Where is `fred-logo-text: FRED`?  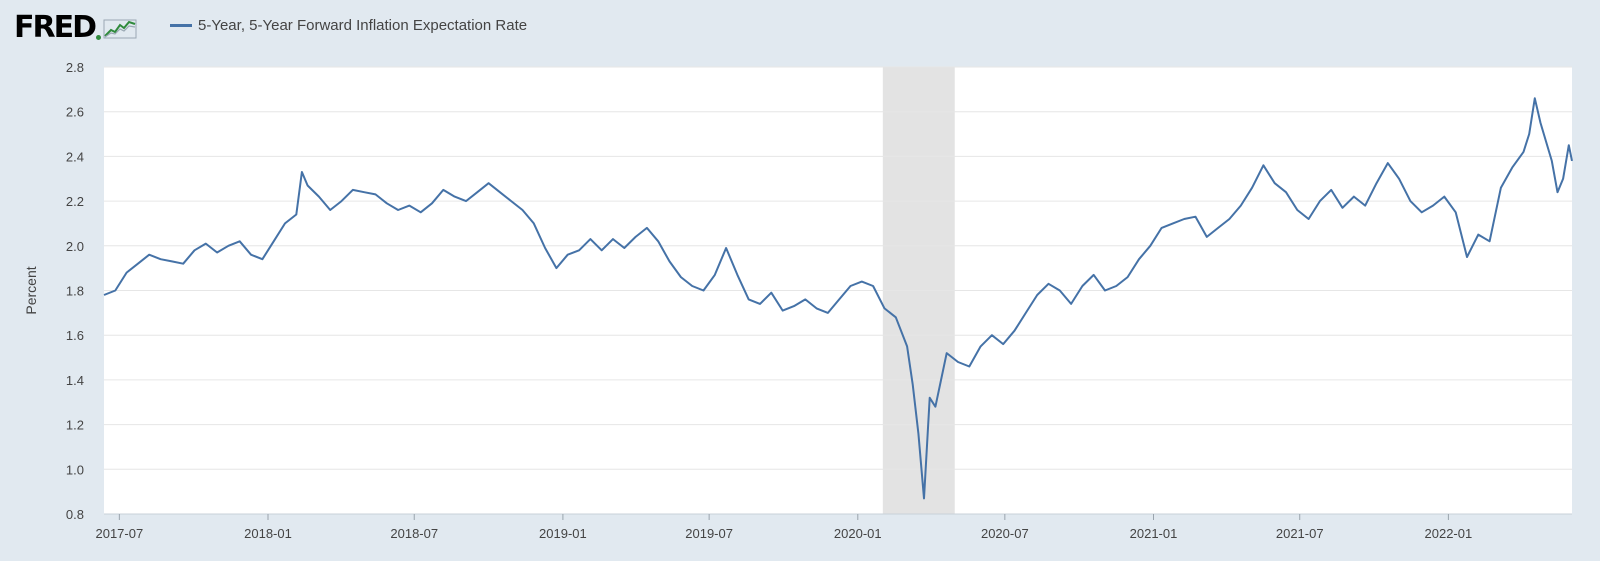
fred-logo-text: FRED is located at coordinates (55, 27).